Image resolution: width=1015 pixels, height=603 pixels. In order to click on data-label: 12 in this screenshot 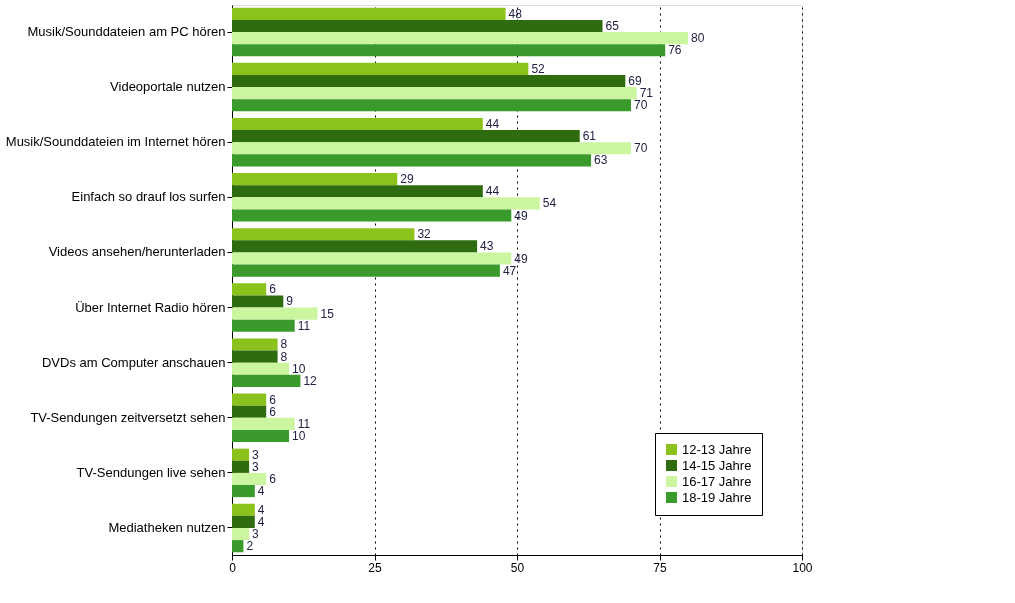, I will do `click(310, 380)`.